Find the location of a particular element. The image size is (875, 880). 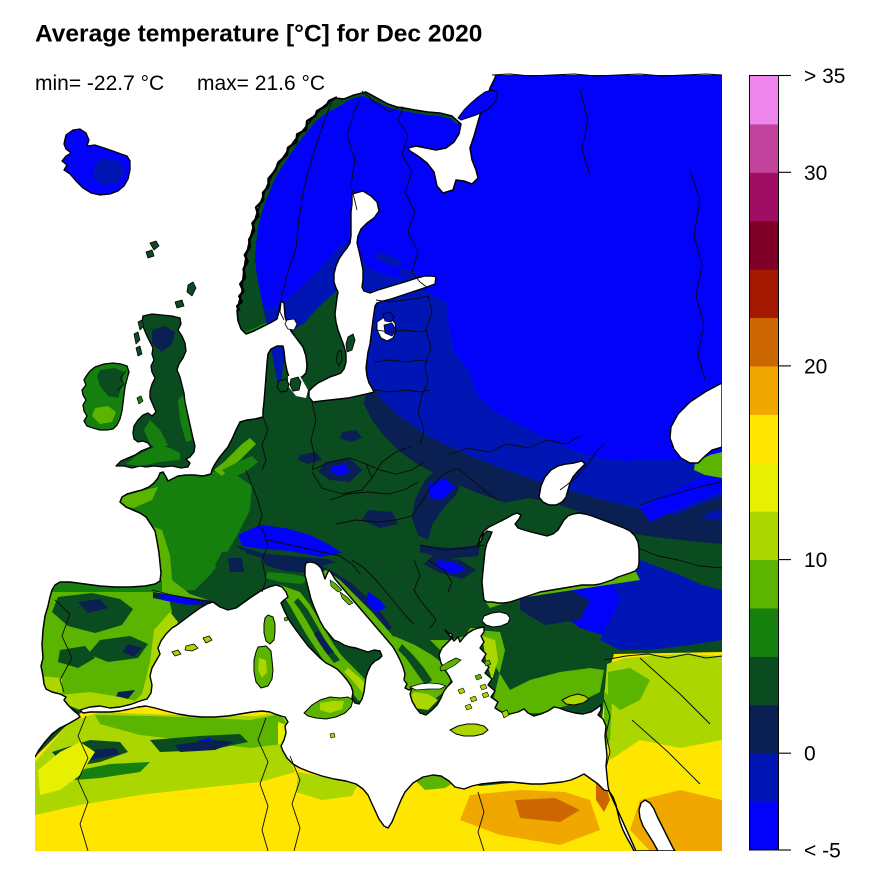

svg-text: max= 21.6 °C is located at coordinates (261, 83).